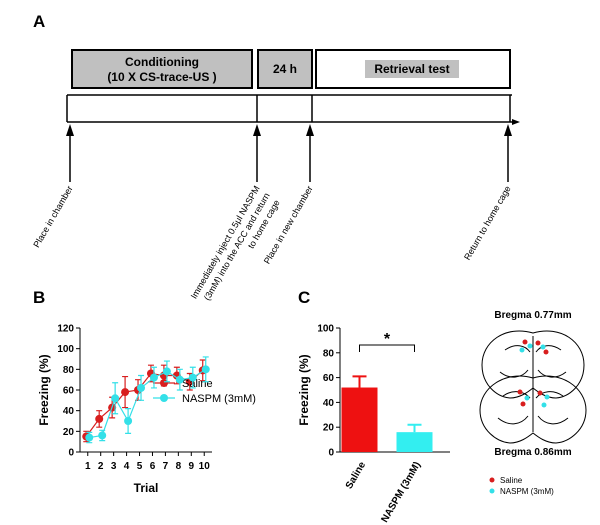 The image size is (600, 525). I want to click on x-tick-label: 8, so click(179, 466).